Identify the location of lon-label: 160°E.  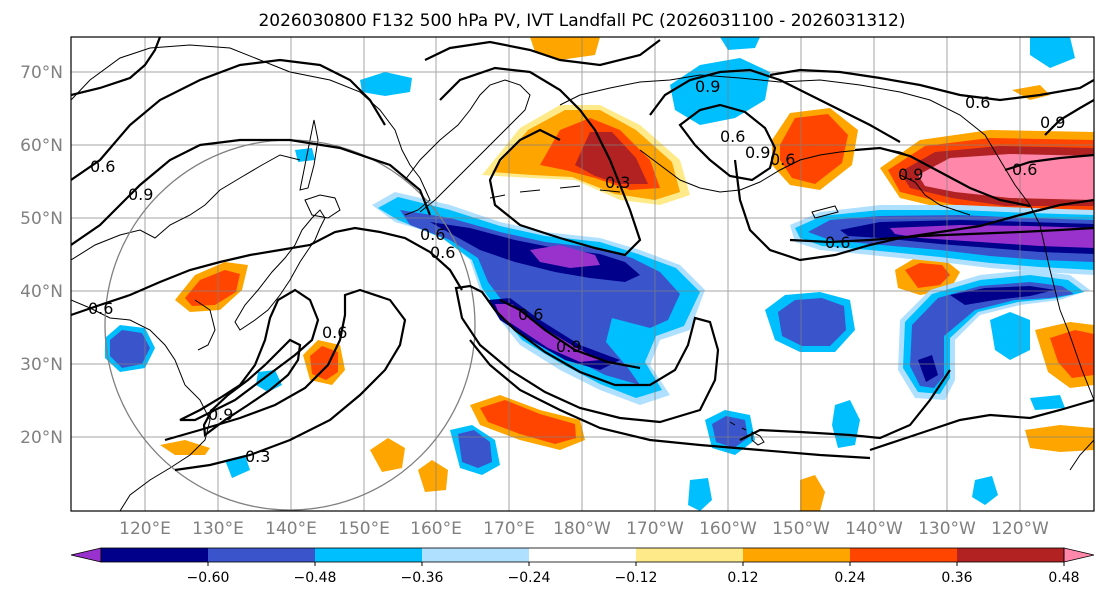
(436, 529).